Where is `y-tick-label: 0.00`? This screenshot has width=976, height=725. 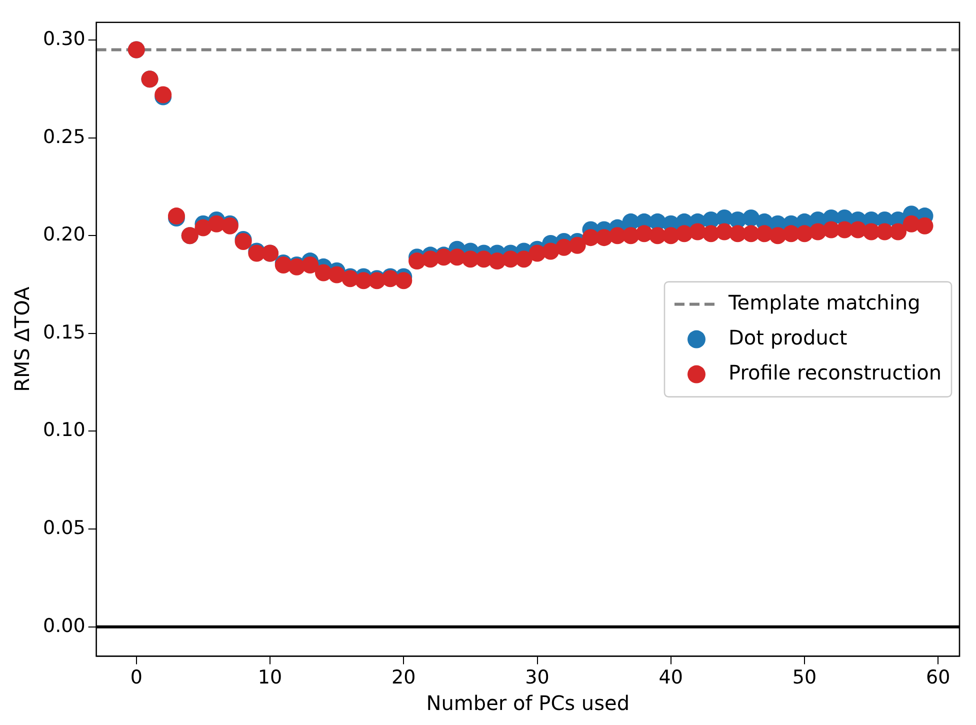
y-tick-label: 0.00 is located at coordinates (64, 625).